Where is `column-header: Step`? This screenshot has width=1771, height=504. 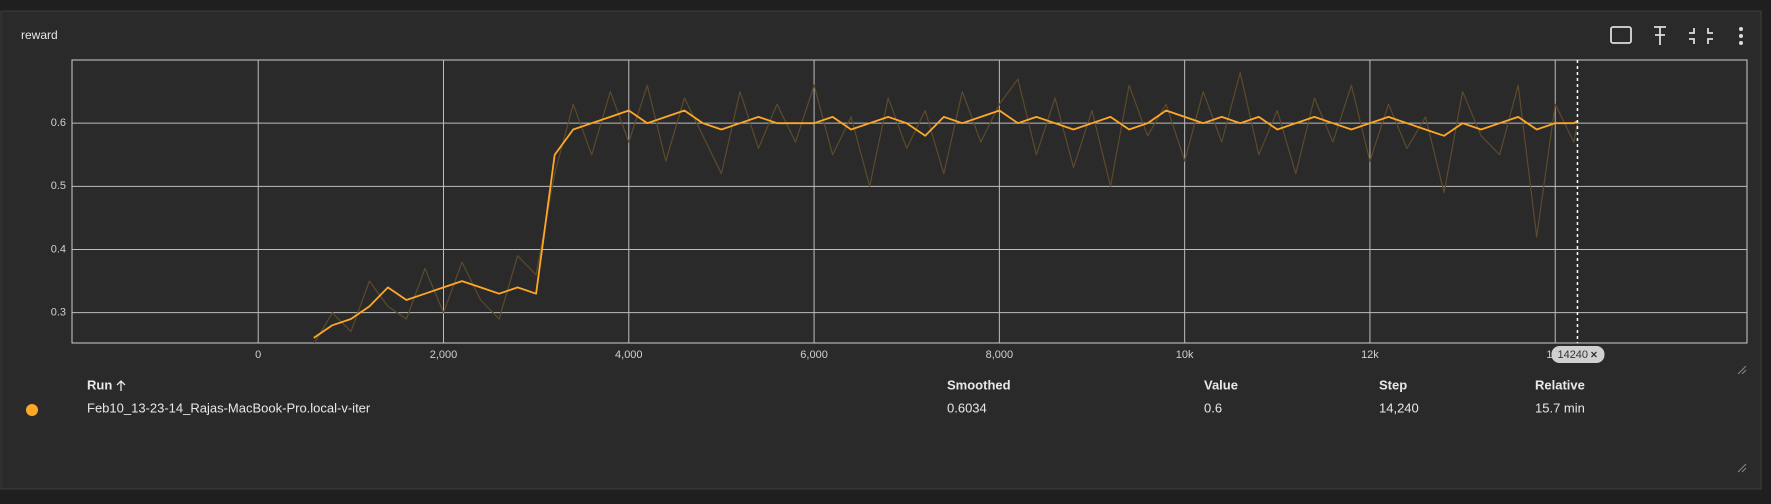
column-header: Step is located at coordinates (1393, 384).